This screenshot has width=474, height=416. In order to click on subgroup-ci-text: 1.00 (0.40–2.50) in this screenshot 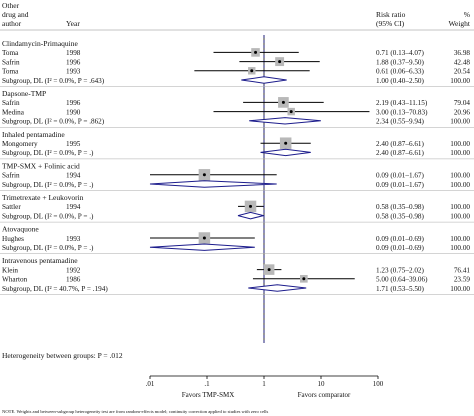, I will do `click(400, 81)`.